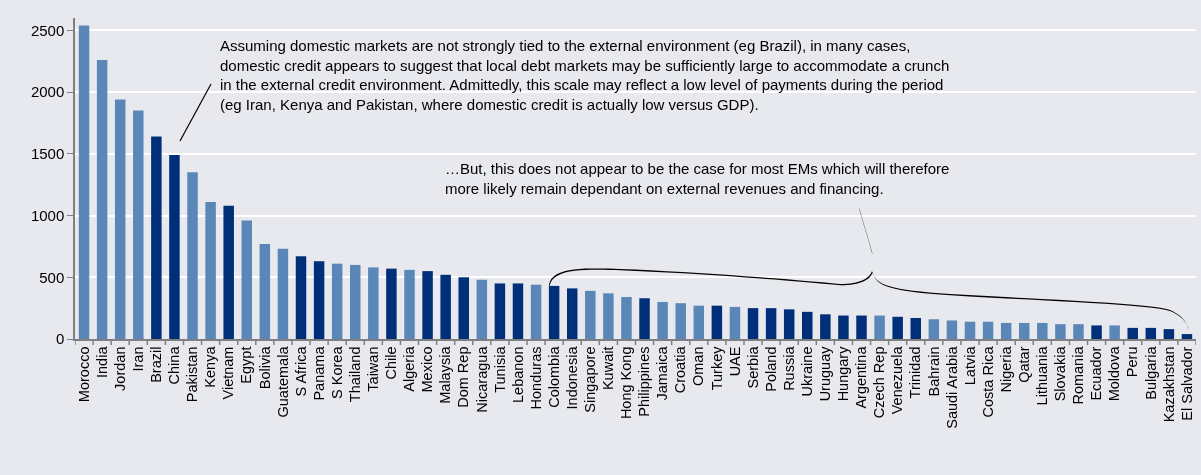 The image size is (1201, 475). I want to click on x-tick-label: Nicaragua, so click(481, 379).